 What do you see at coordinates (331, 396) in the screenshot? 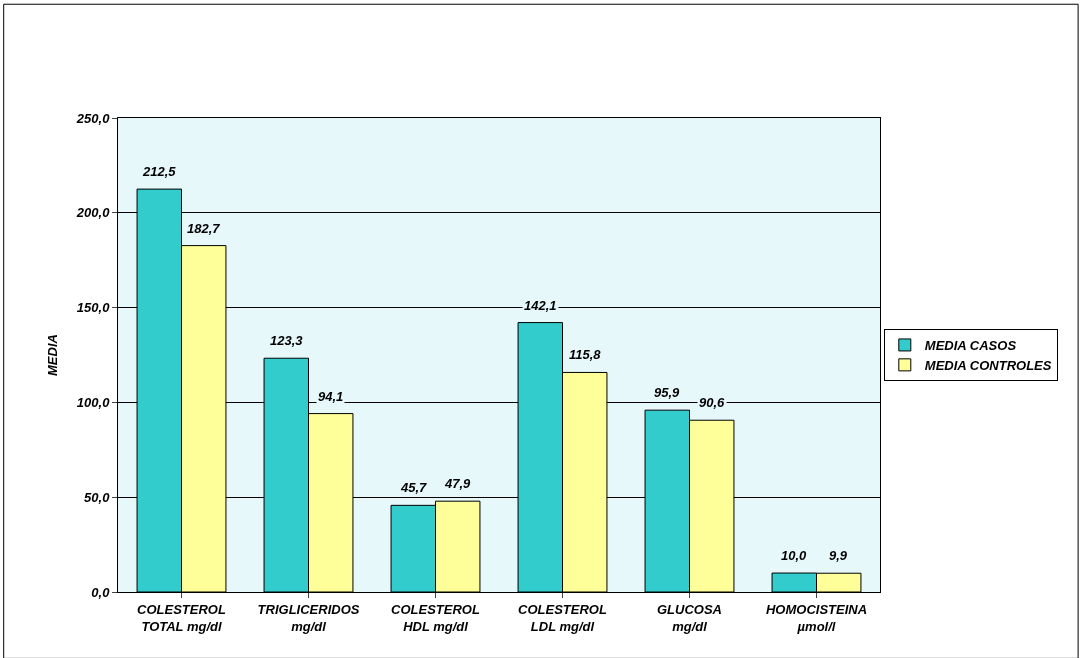
I see `data-label: 94,1` at bounding box center [331, 396].